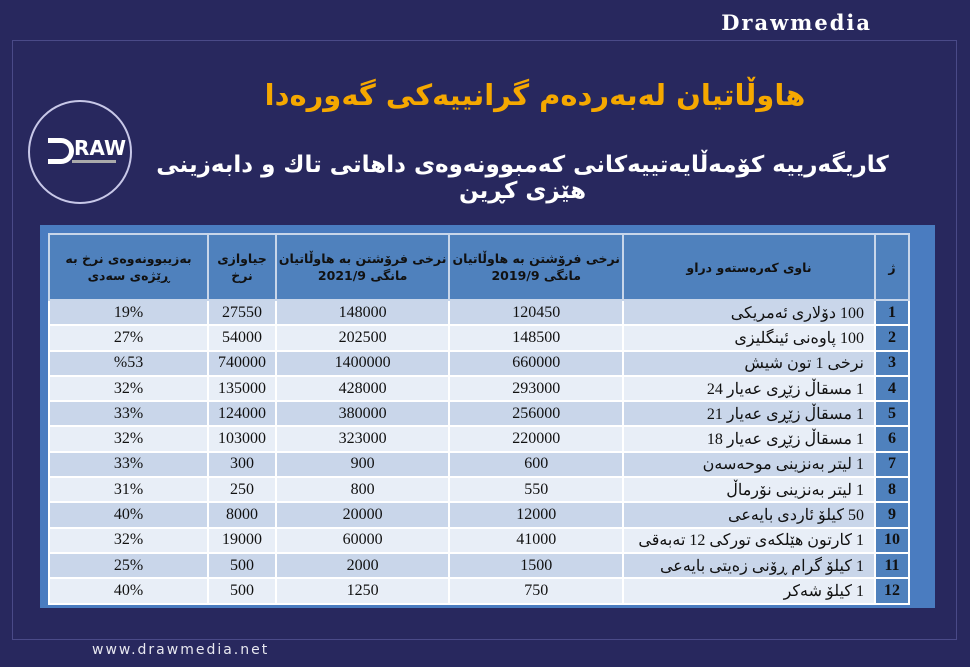 The image size is (970, 667). I want to click on cell-col-price-2019: 256000, so click(536, 414).